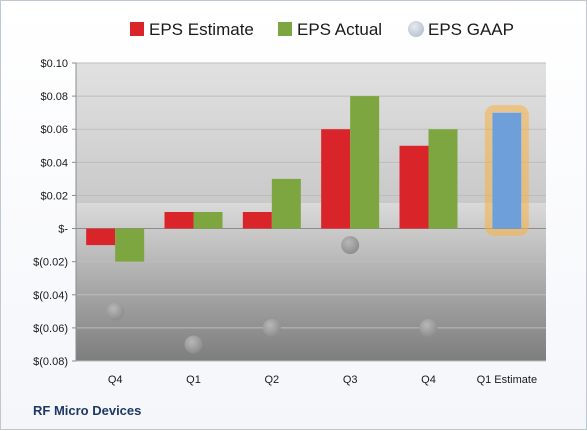 The height and width of the screenshot is (431, 587). Describe the element at coordinates (201, 29) in the screenshot. I see `legend-estimate-label: EPS Estimate` at that location.